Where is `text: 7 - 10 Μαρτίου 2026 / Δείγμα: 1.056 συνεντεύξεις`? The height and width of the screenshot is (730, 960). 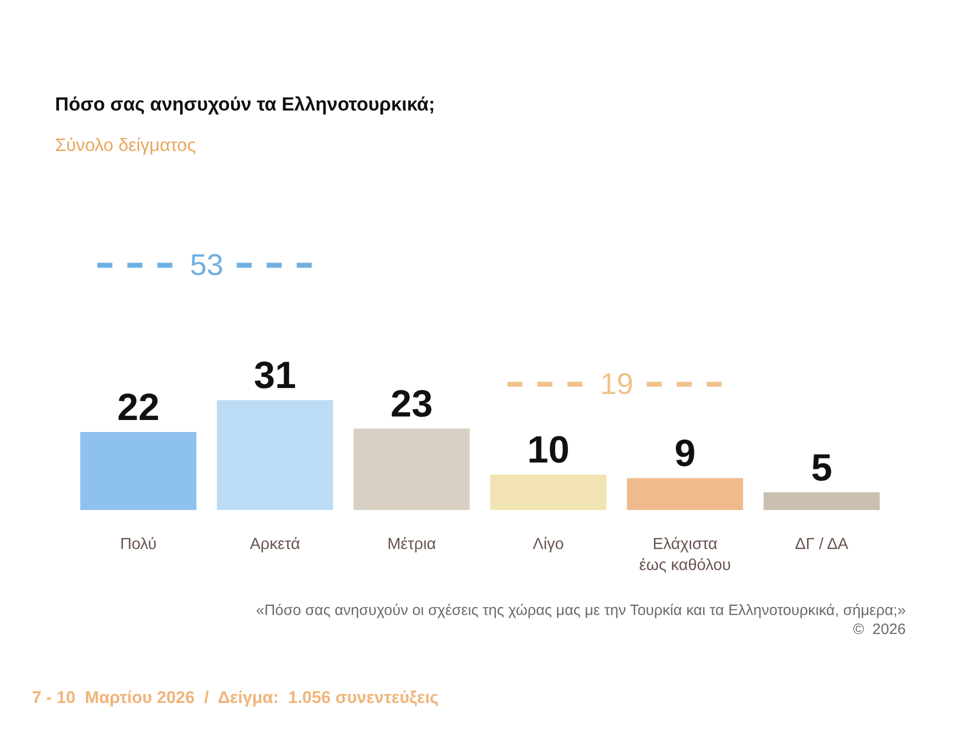
text: 7 - 10 Μαρτίου 2026 / Δείγμα: 1.056 συνεντεύξεις is located at coordinates (235, 697).